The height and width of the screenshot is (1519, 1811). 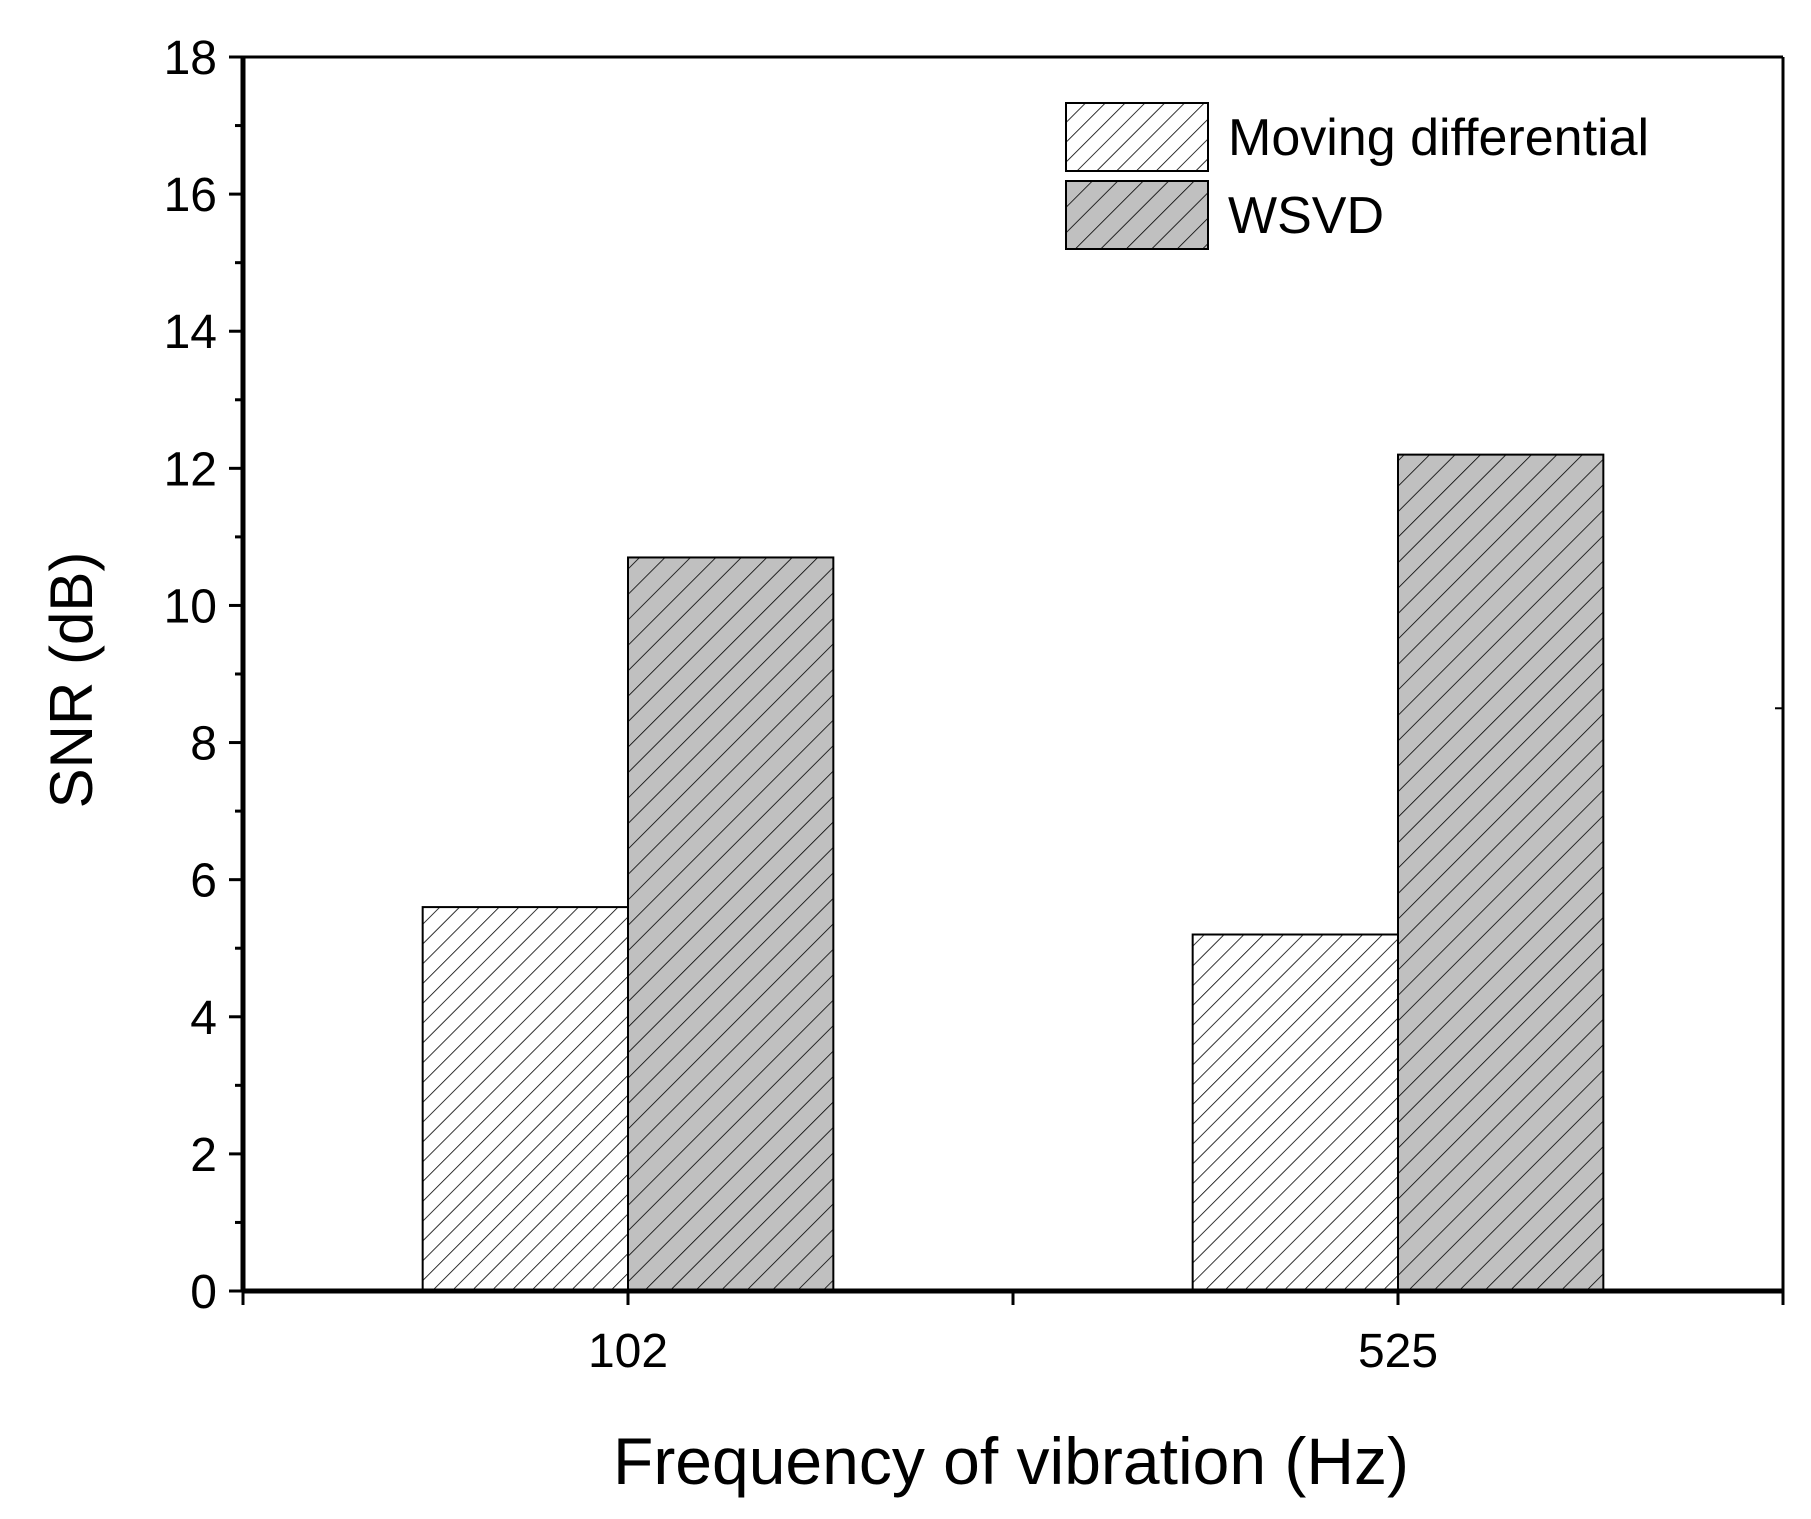 What do you see at coordinates (190, 469) in the screenshot?
I see `y-tick-label-12: 12` at bounding box center [190, 469].